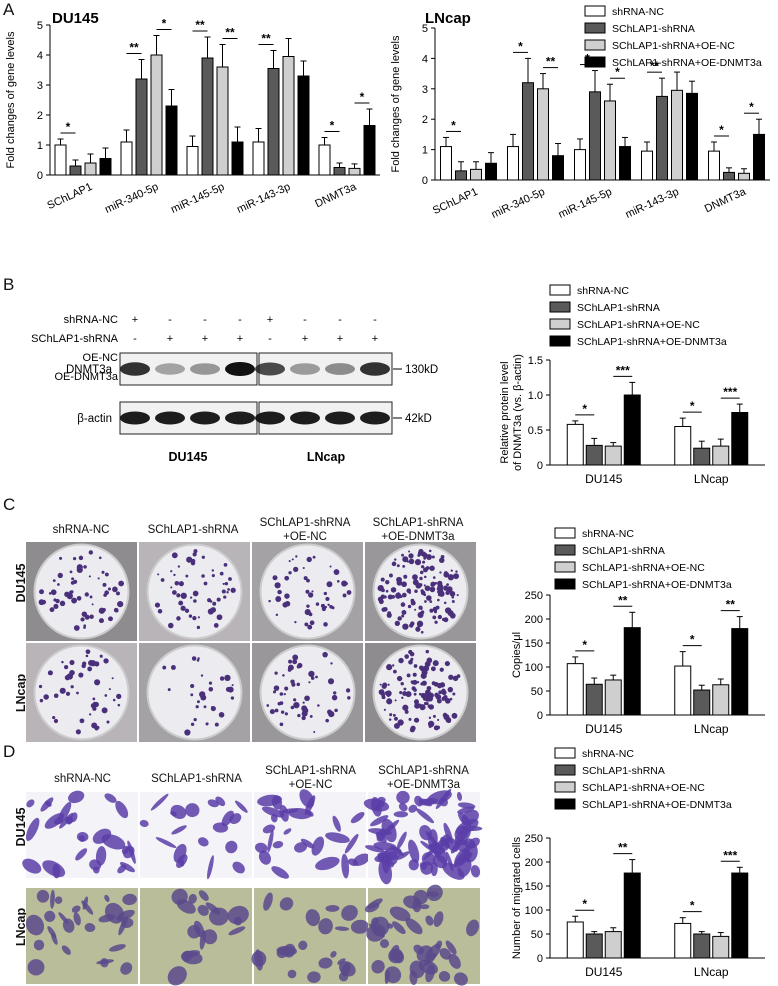 The image size is (778, 986). Describe the element at coordinates (537, 935) in the screenshot. I see `y-tick-label: 50` at that location.